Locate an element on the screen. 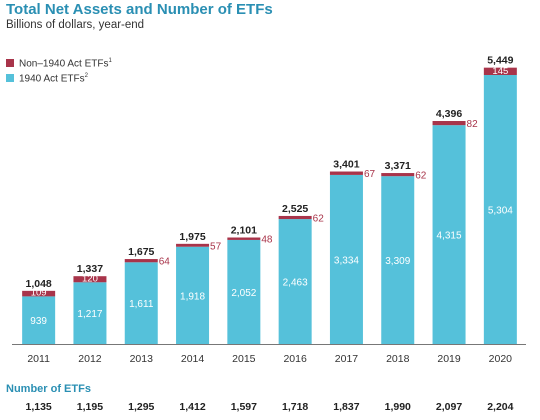 The image size is (540, 420). legend: Non–1940 Act ETFs1 1940 Act ETFs2 is located at coordinates (59, 70).